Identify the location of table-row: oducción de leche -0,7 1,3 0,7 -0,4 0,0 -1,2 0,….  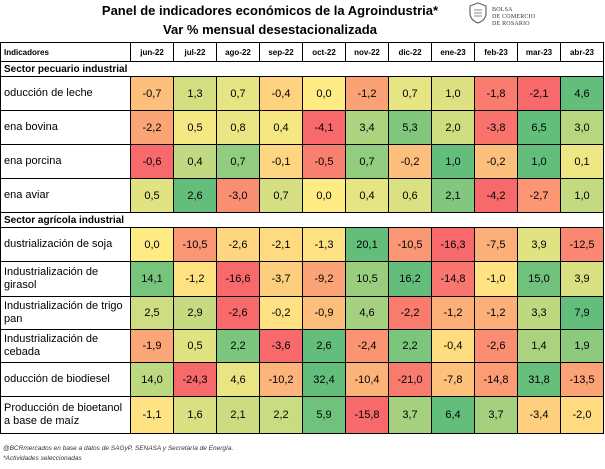
(302, 93).